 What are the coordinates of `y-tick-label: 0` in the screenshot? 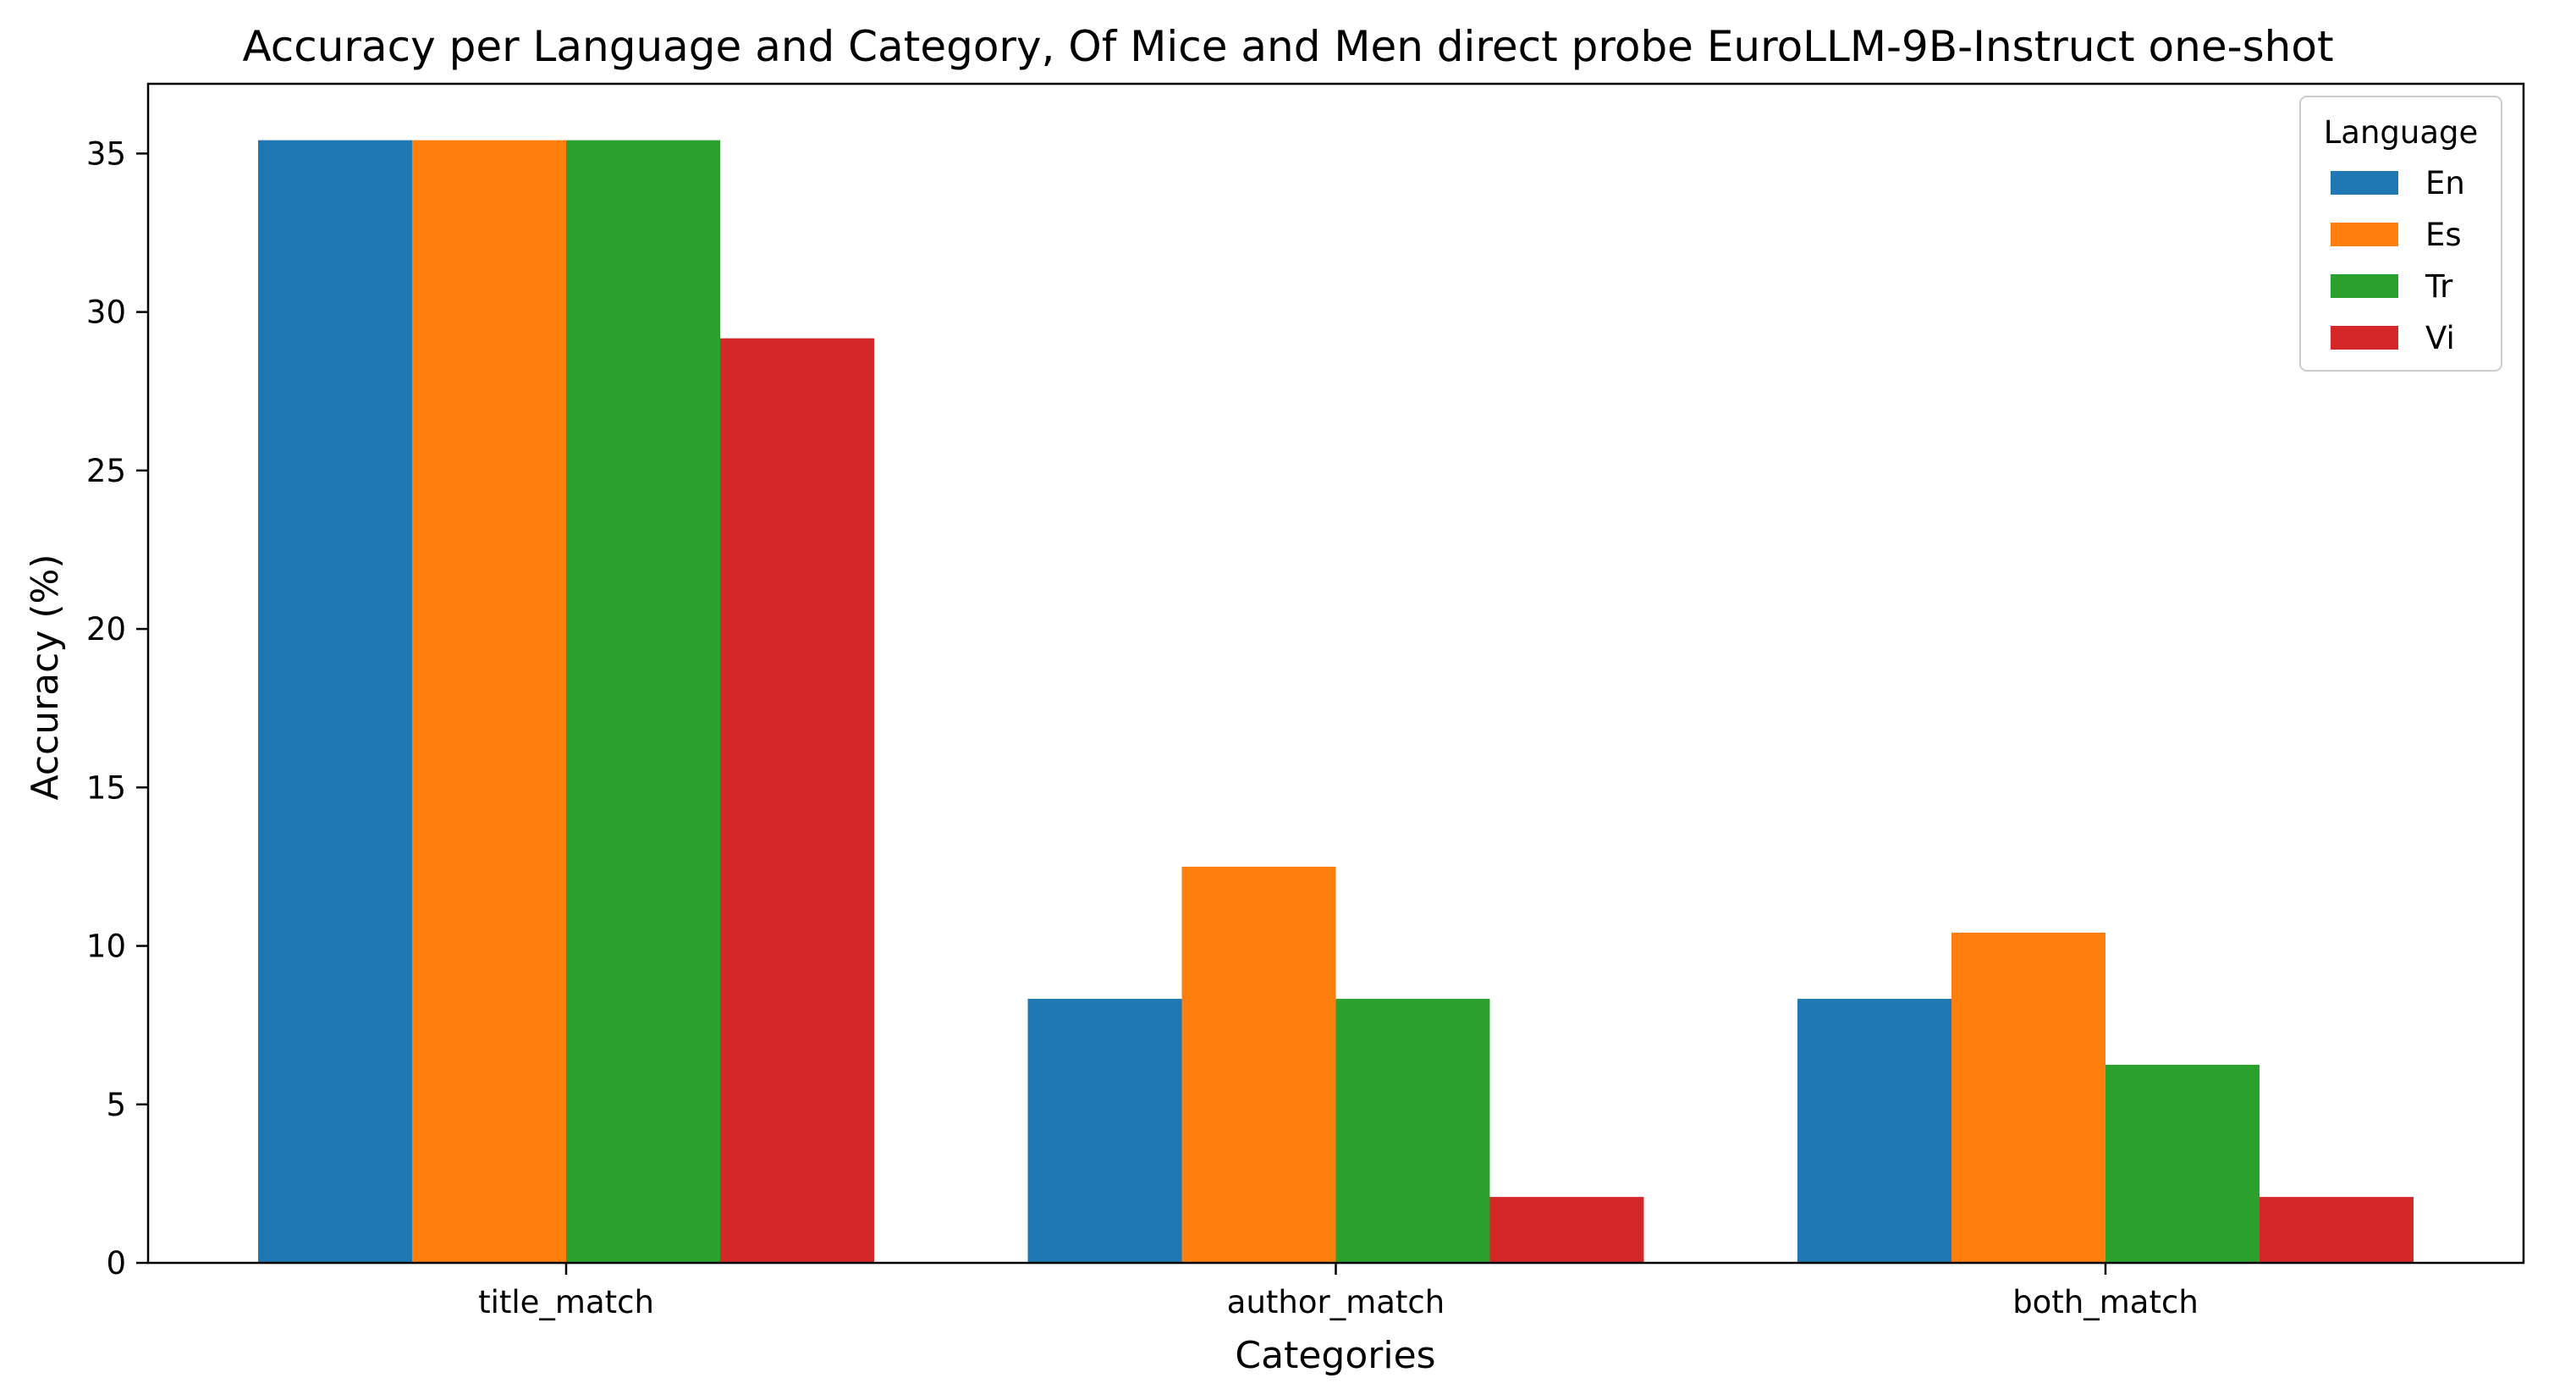 It's located at (116, 1263).